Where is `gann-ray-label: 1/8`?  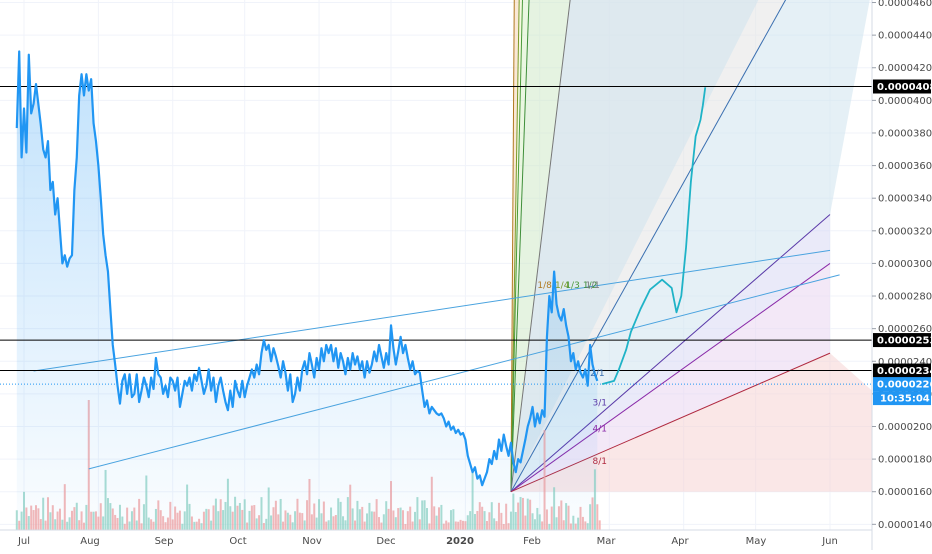
gann-ray-label: 1/8 is located at coordinates (544, 286).